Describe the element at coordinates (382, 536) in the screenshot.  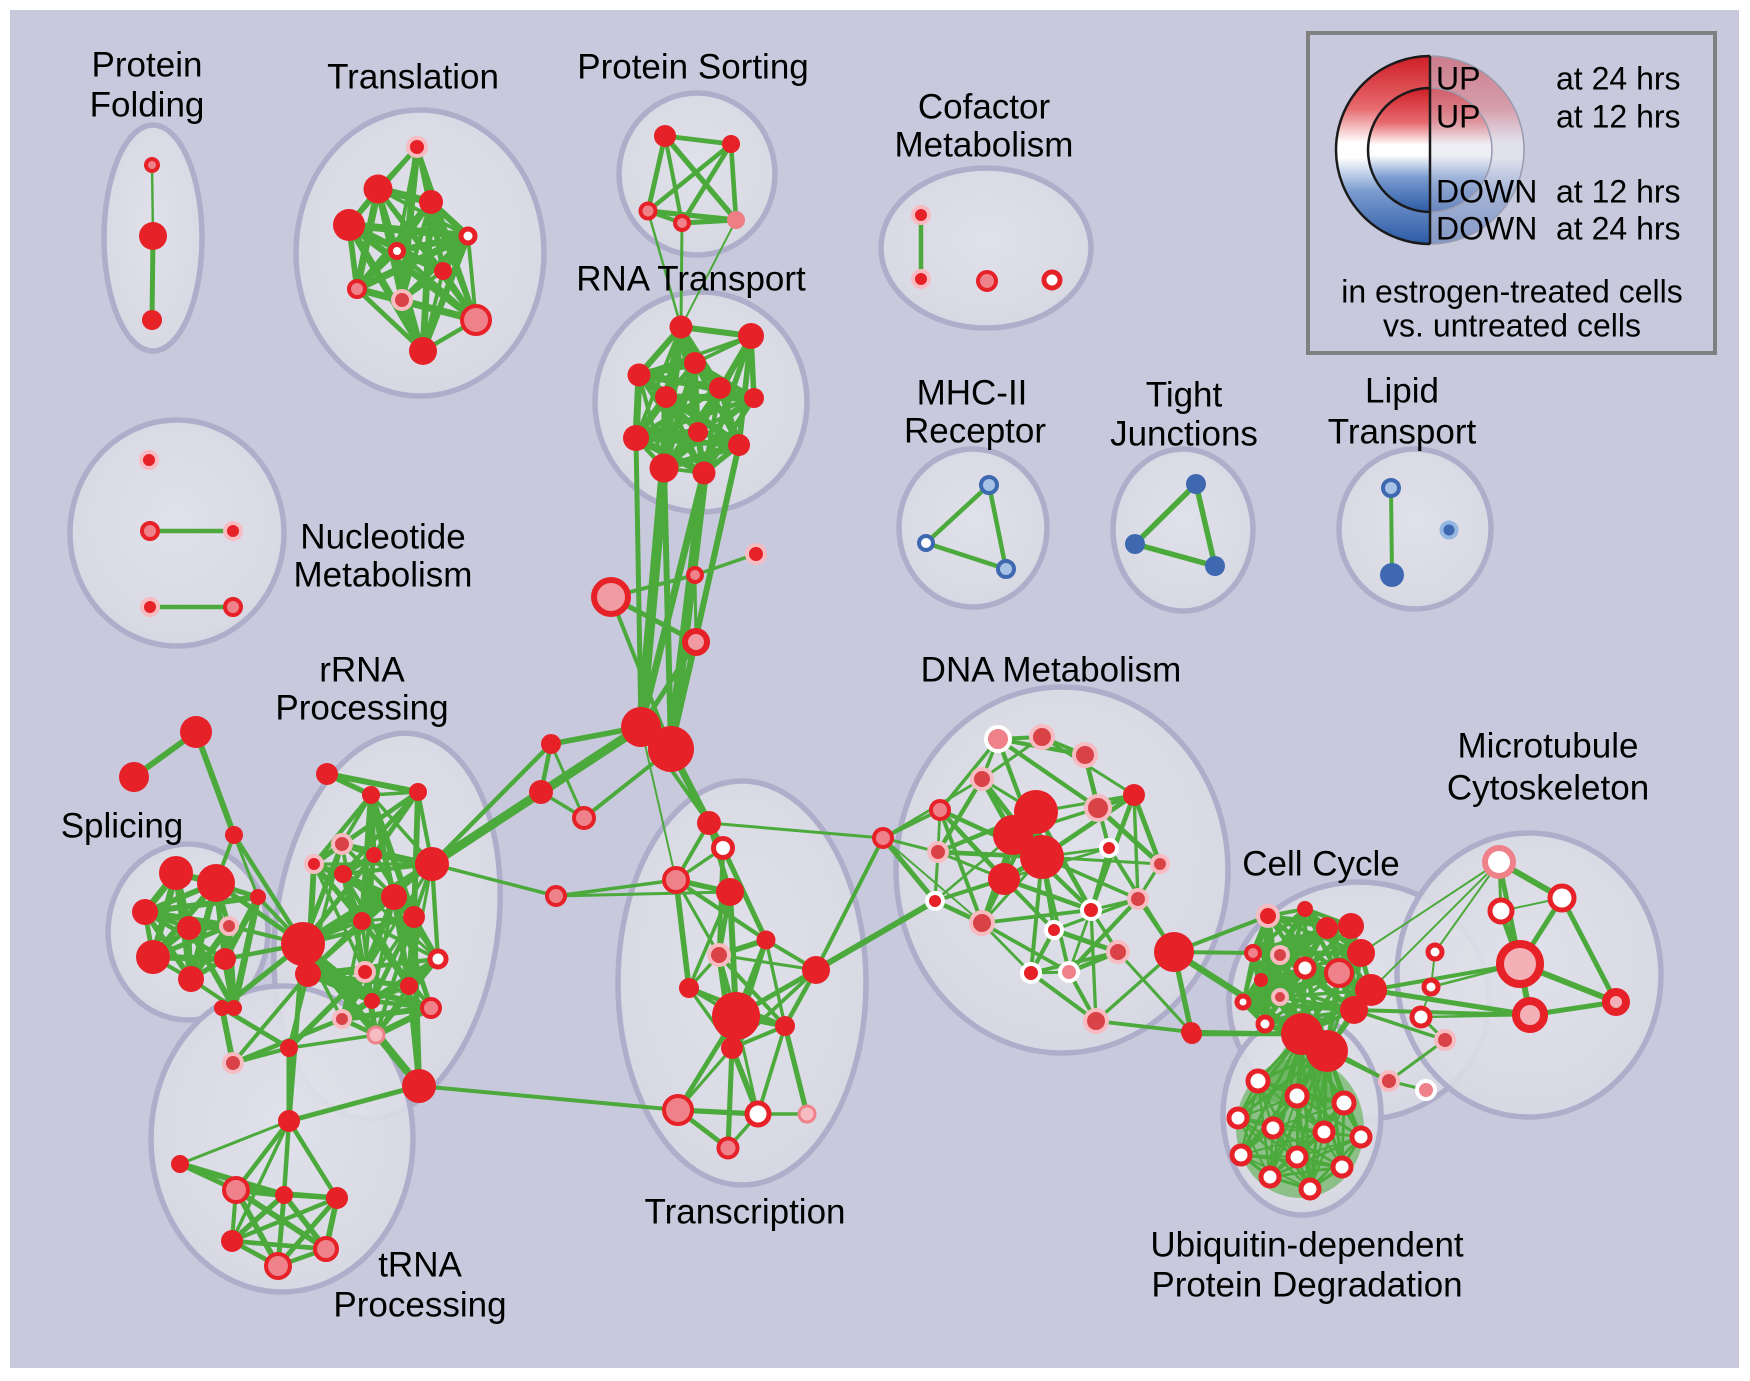
I see `svg-text: Nucleotide` at that location.